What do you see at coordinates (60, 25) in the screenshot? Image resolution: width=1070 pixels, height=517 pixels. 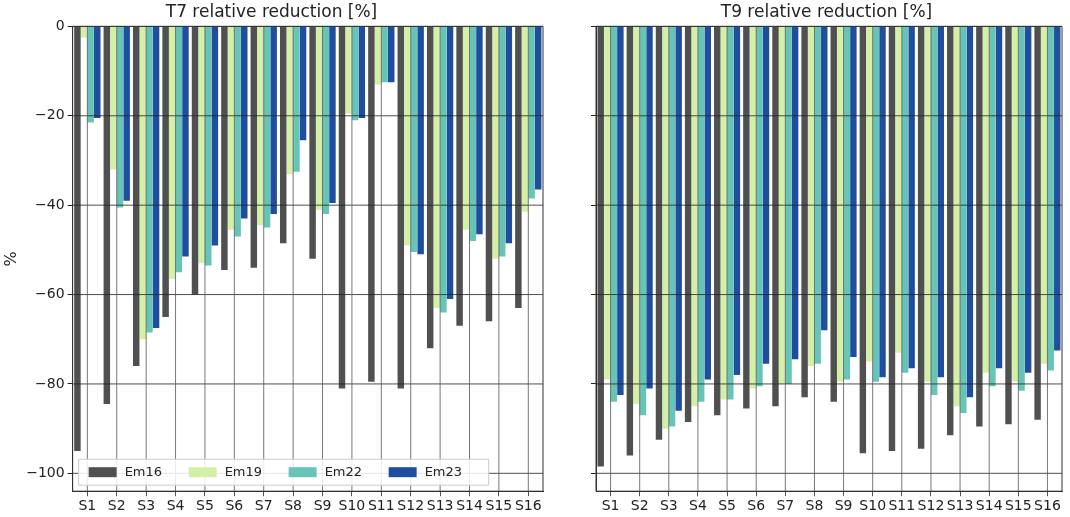 I see `y-tick-label: 0` at bounding box center [60, 25].